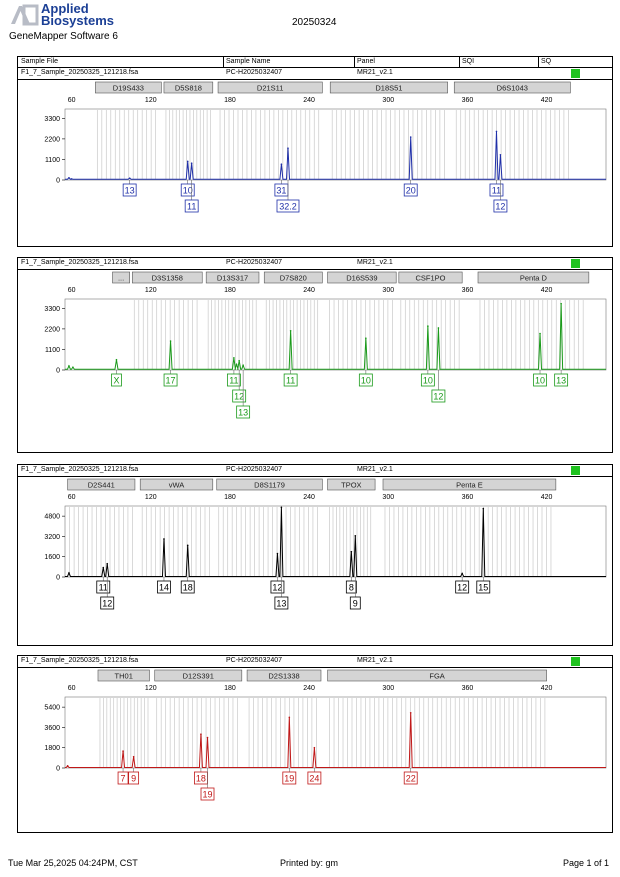 Image resolution: width=620 pixels, height=877 pixels. Describe the element at coordinates (547, 290) in the screenshot. I see `x-tick-label: 420` at that location.